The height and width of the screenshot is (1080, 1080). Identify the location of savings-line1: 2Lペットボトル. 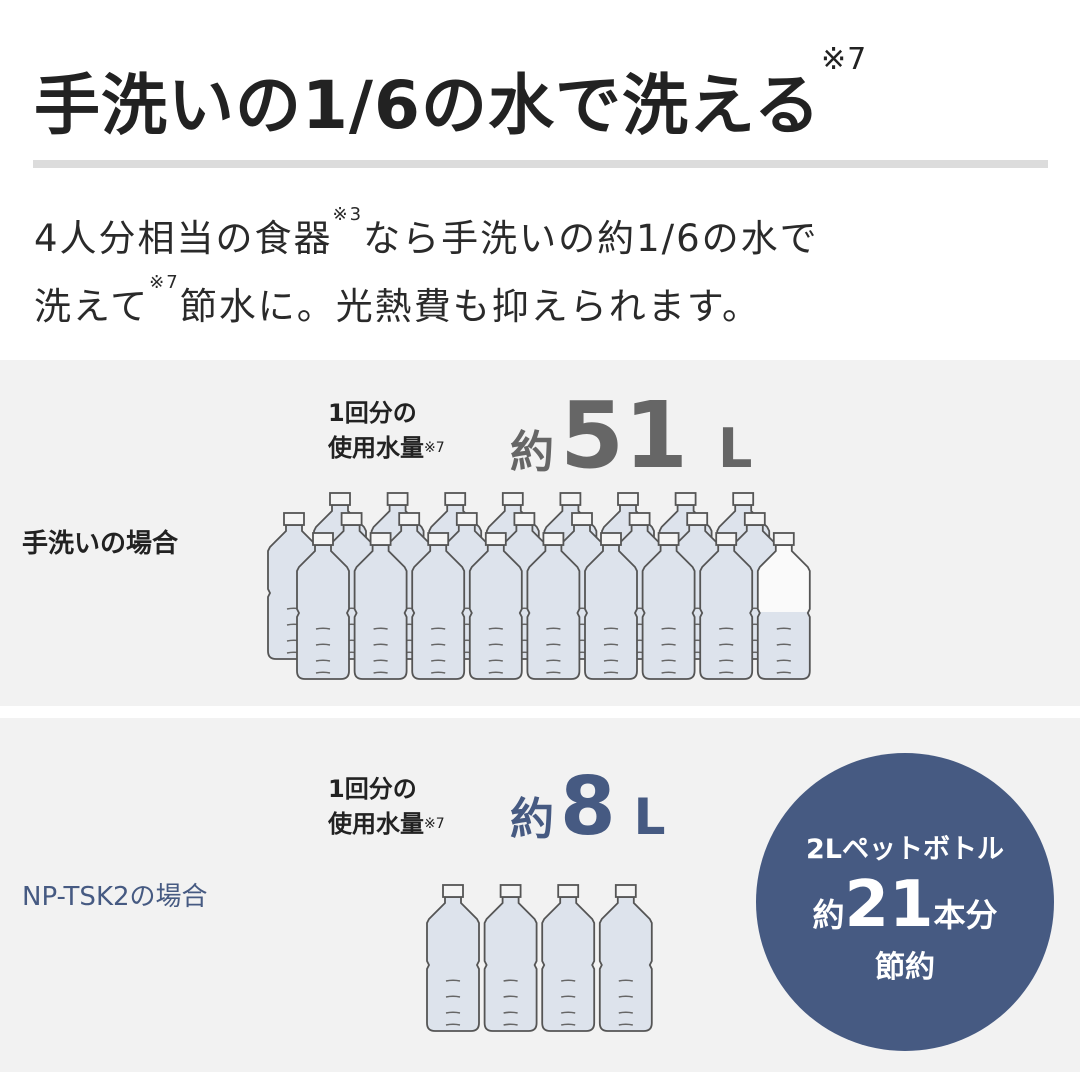
(905, 849).